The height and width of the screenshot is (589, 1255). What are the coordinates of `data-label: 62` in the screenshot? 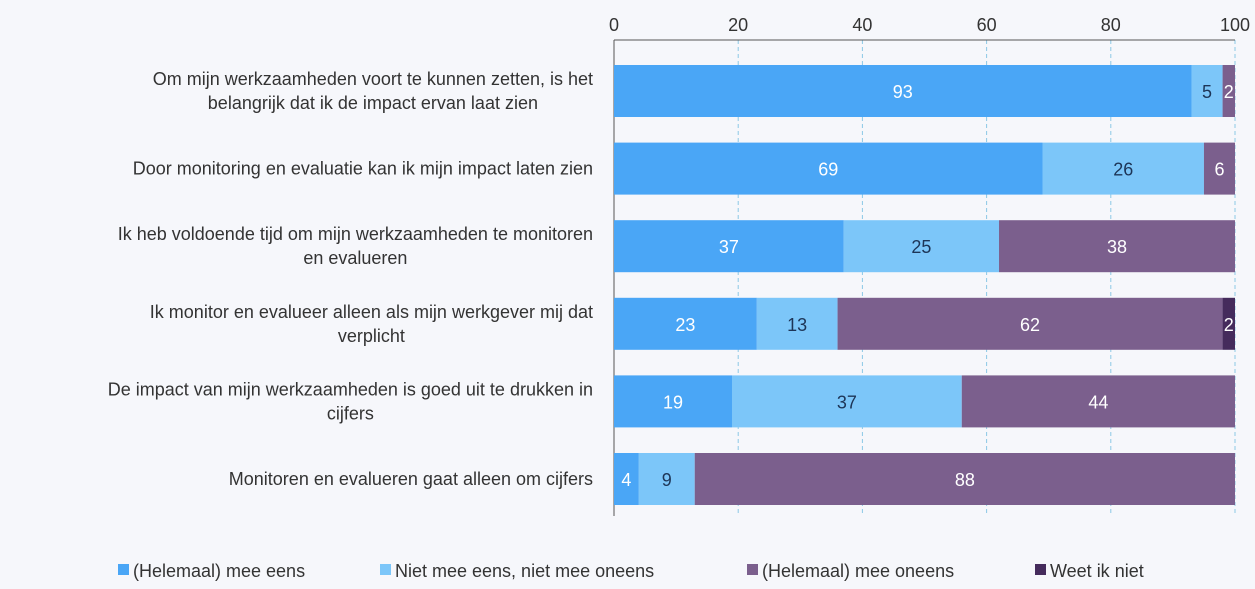 It's located at (1030, 325).